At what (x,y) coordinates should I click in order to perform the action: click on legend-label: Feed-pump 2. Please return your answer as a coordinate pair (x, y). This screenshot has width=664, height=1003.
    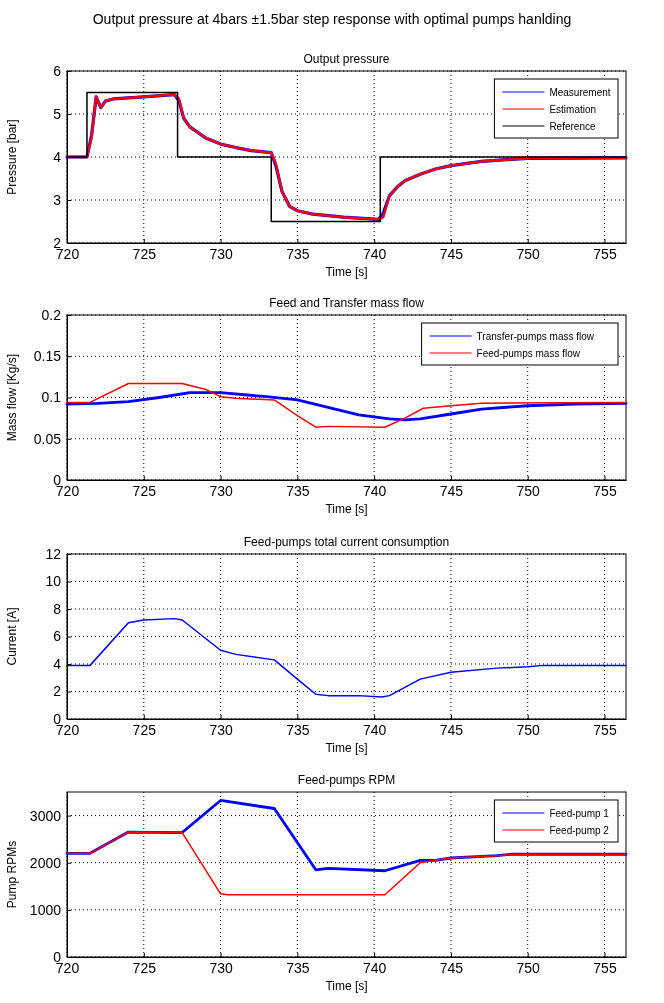
    Looking at the image, I should click on (579, 830).